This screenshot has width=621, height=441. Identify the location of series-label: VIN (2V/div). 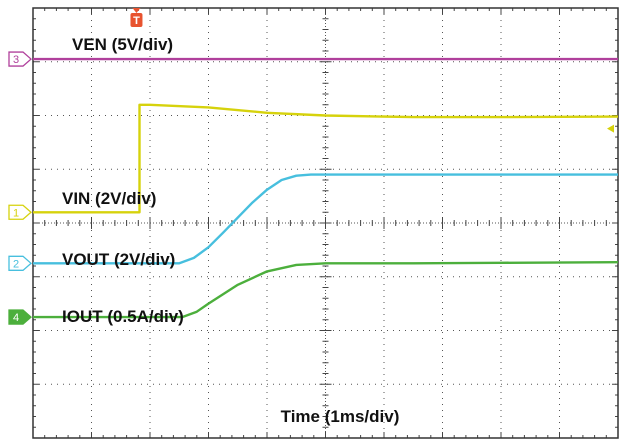
(109, 198).